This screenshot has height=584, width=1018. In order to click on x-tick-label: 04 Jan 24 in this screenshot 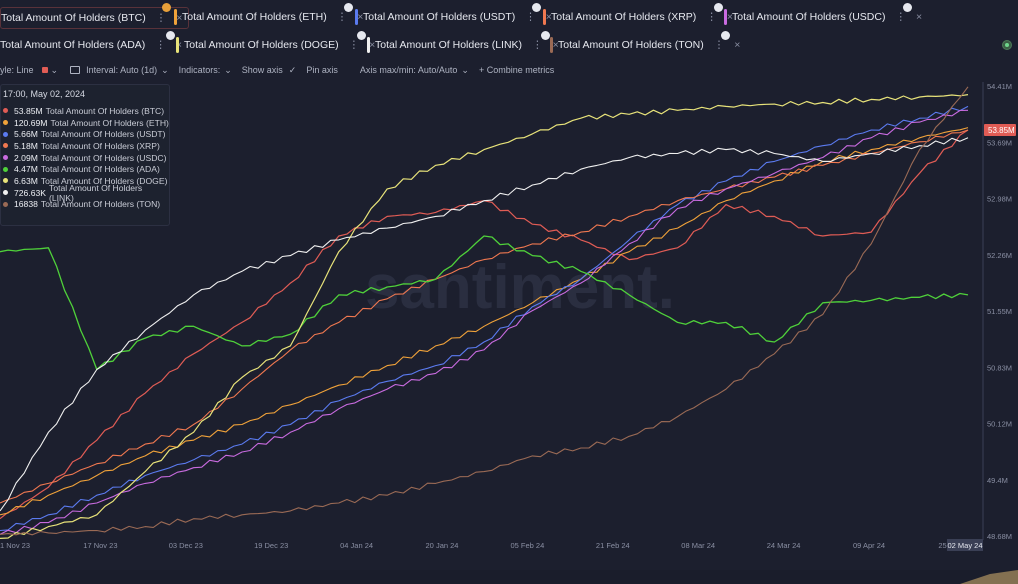, I will do `click(356, 545)`.